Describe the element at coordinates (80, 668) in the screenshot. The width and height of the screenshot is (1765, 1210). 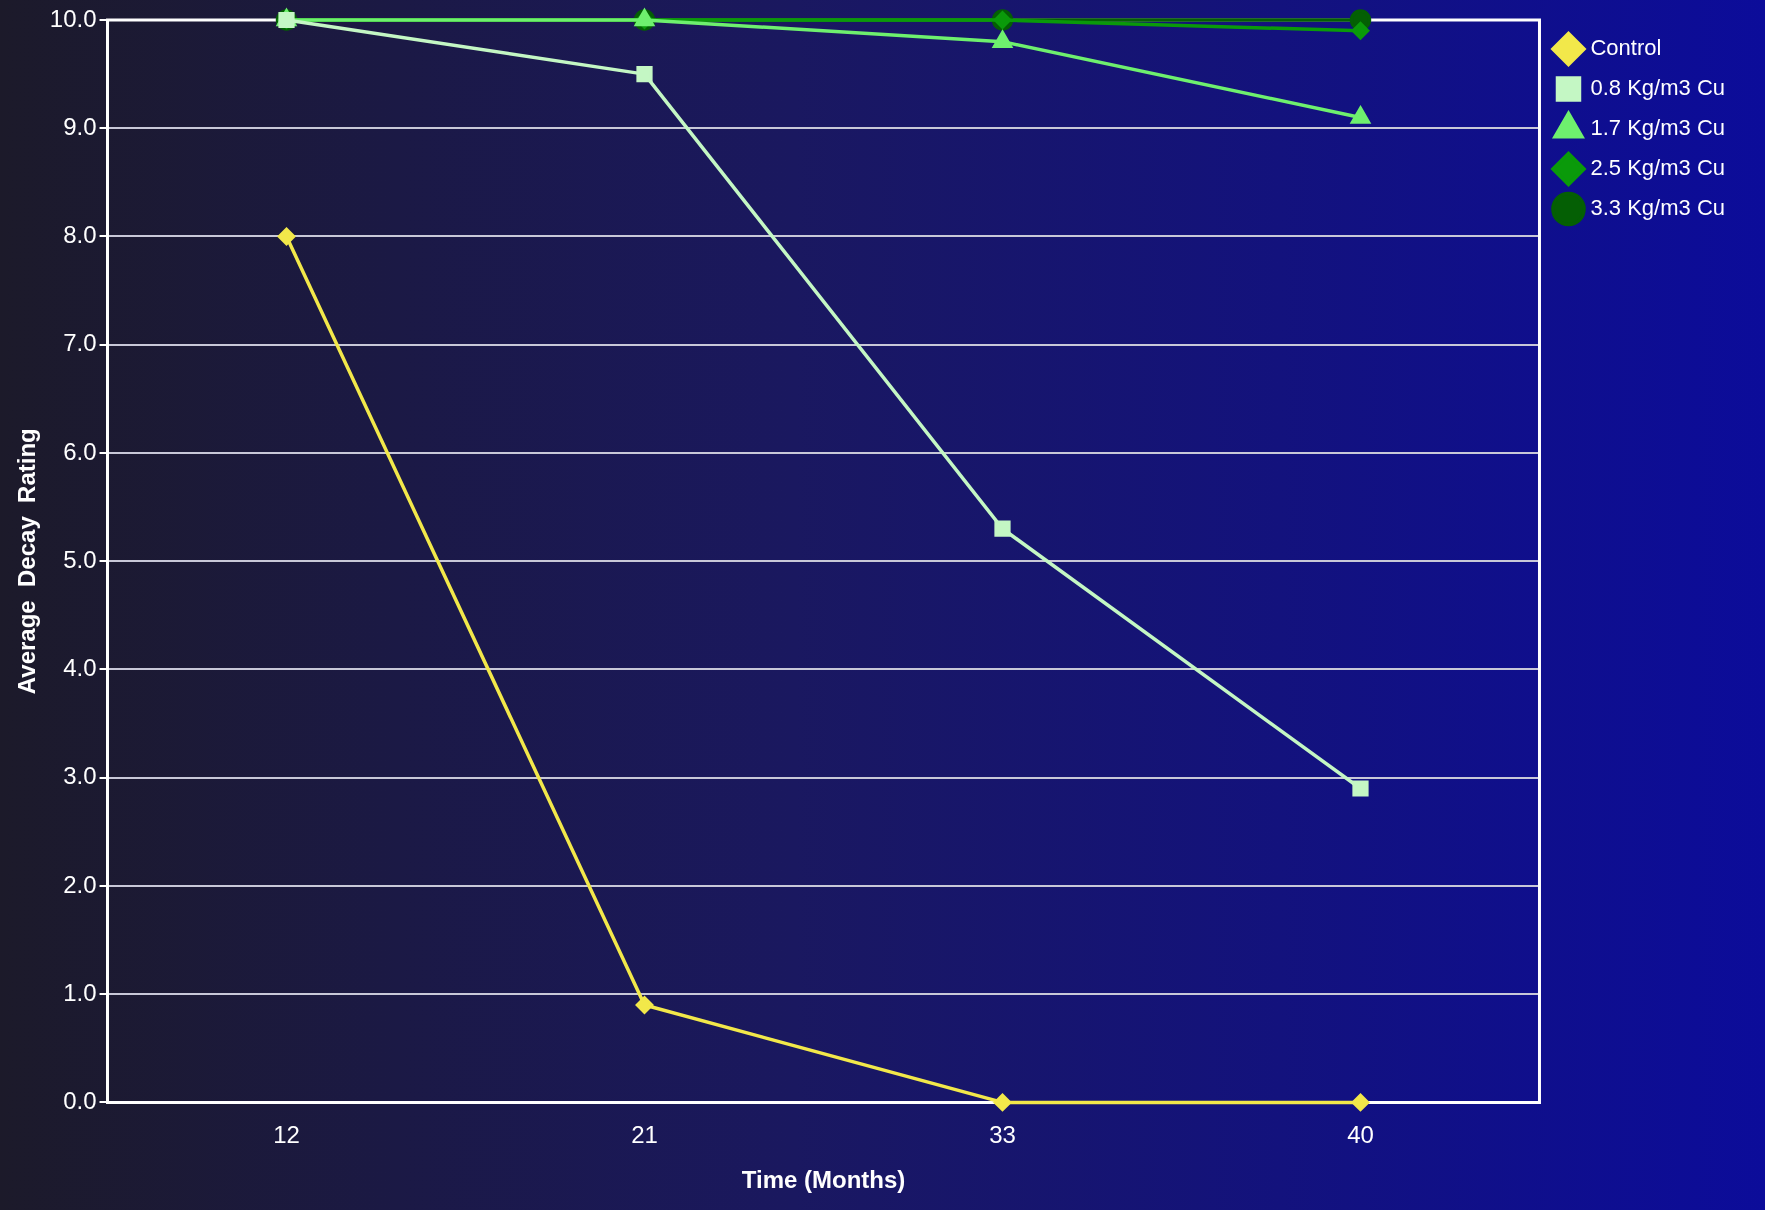
I see `y-tick-label: 4.0` at that location.